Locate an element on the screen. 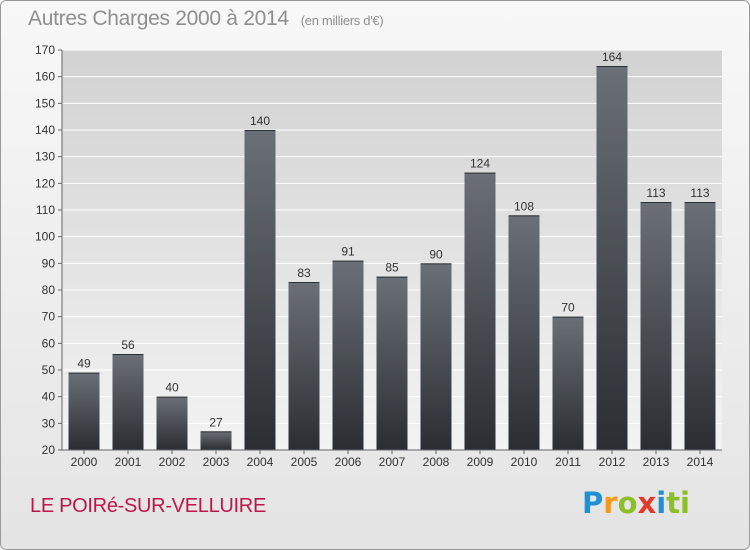 The image size is (750, 550). y-tick-label: 160 is located at coordinates (45, 77).